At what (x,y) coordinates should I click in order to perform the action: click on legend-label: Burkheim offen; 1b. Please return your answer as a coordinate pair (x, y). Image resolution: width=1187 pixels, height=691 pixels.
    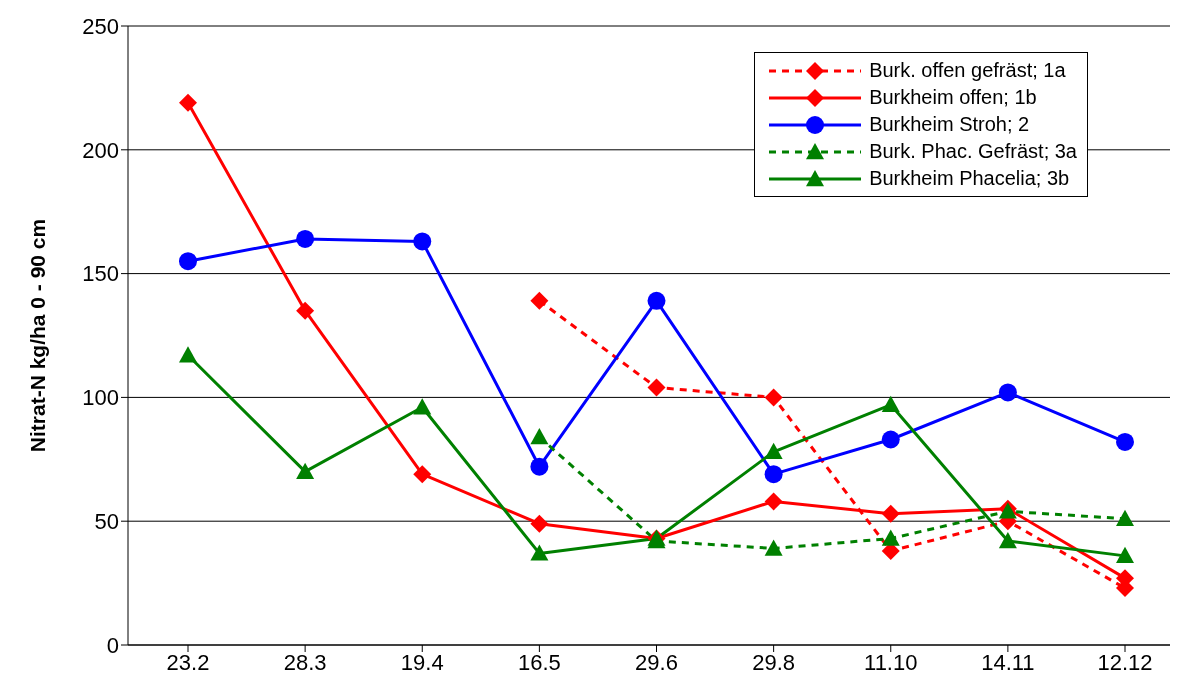
    Looking at the image, I should click on (953, 97).